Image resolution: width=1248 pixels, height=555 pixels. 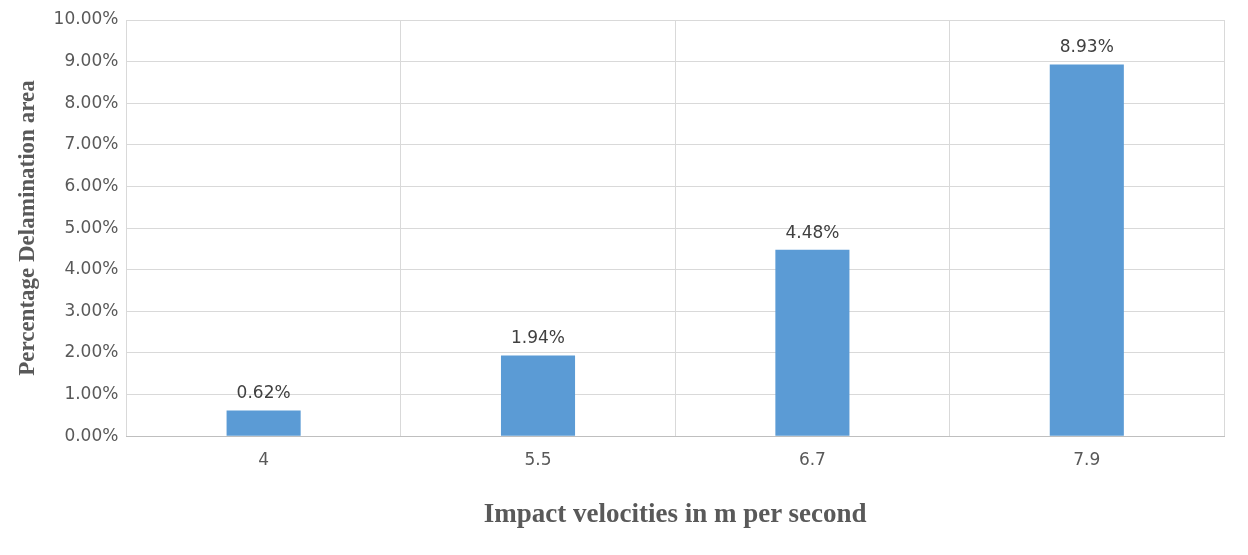 I want to click on y-tick-label: 9.00%, so click(x=91, y=60).